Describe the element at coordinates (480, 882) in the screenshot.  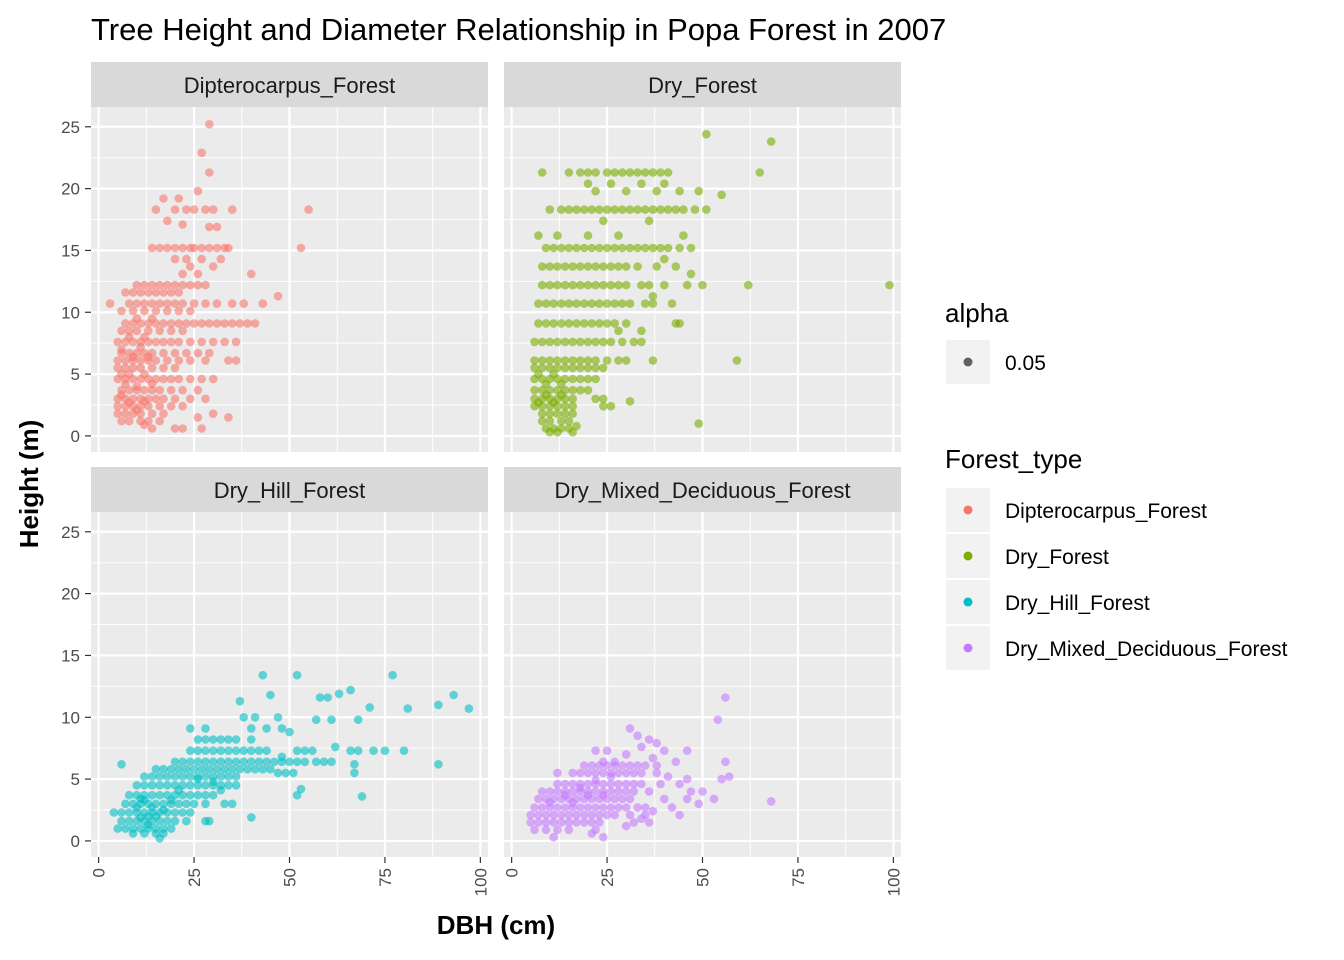
I see `x-tick-label: 100` at that location.